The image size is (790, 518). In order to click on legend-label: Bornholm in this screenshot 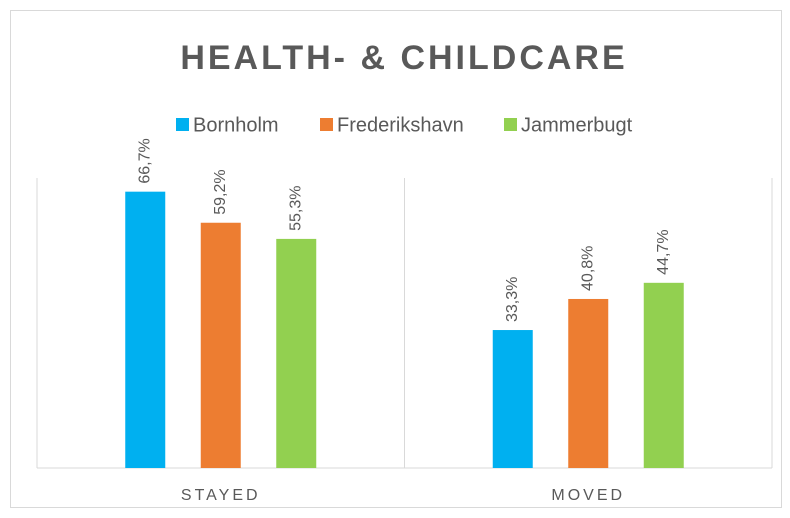, I will do `click(236, 125)`.